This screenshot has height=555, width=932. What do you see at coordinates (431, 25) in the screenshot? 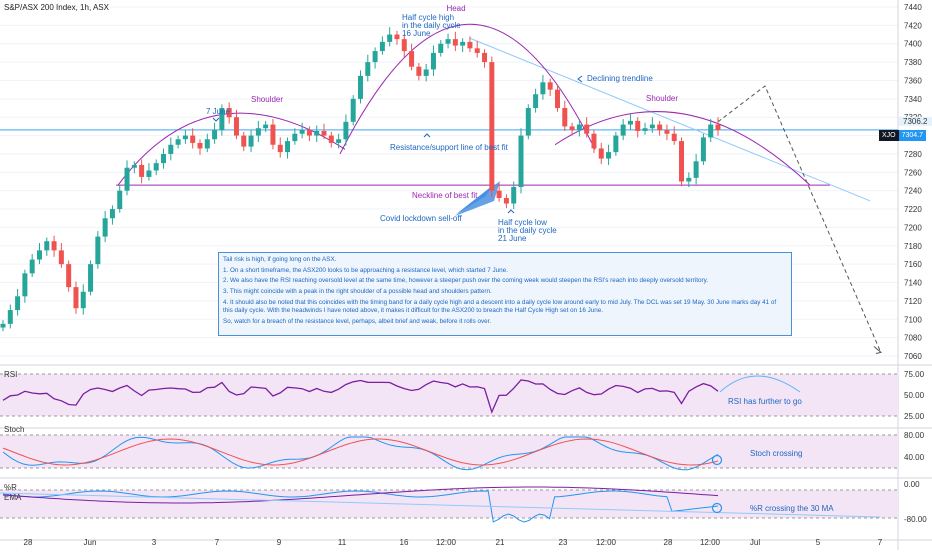
I see `half-cycle-high-label: in the daily cycle` at bounding box center [431, 25].